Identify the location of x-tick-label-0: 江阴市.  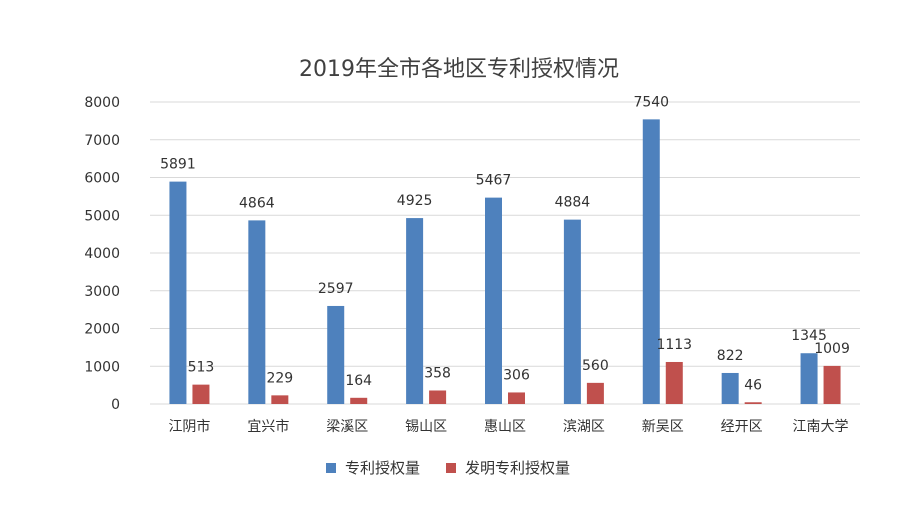
(189, 426).